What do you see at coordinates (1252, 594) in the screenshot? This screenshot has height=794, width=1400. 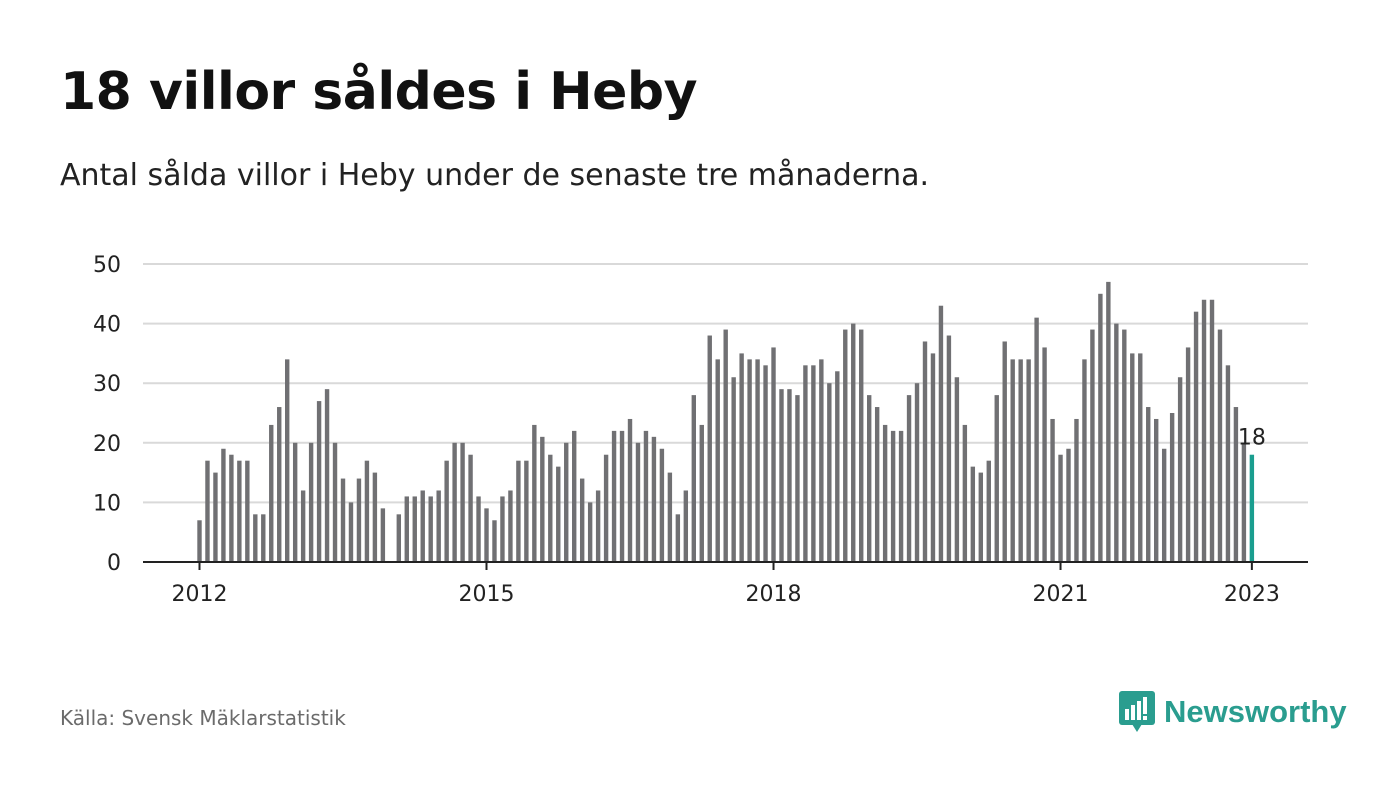 I see `x-tick-label-2023: 2023` at bounding box center [1252, 594].